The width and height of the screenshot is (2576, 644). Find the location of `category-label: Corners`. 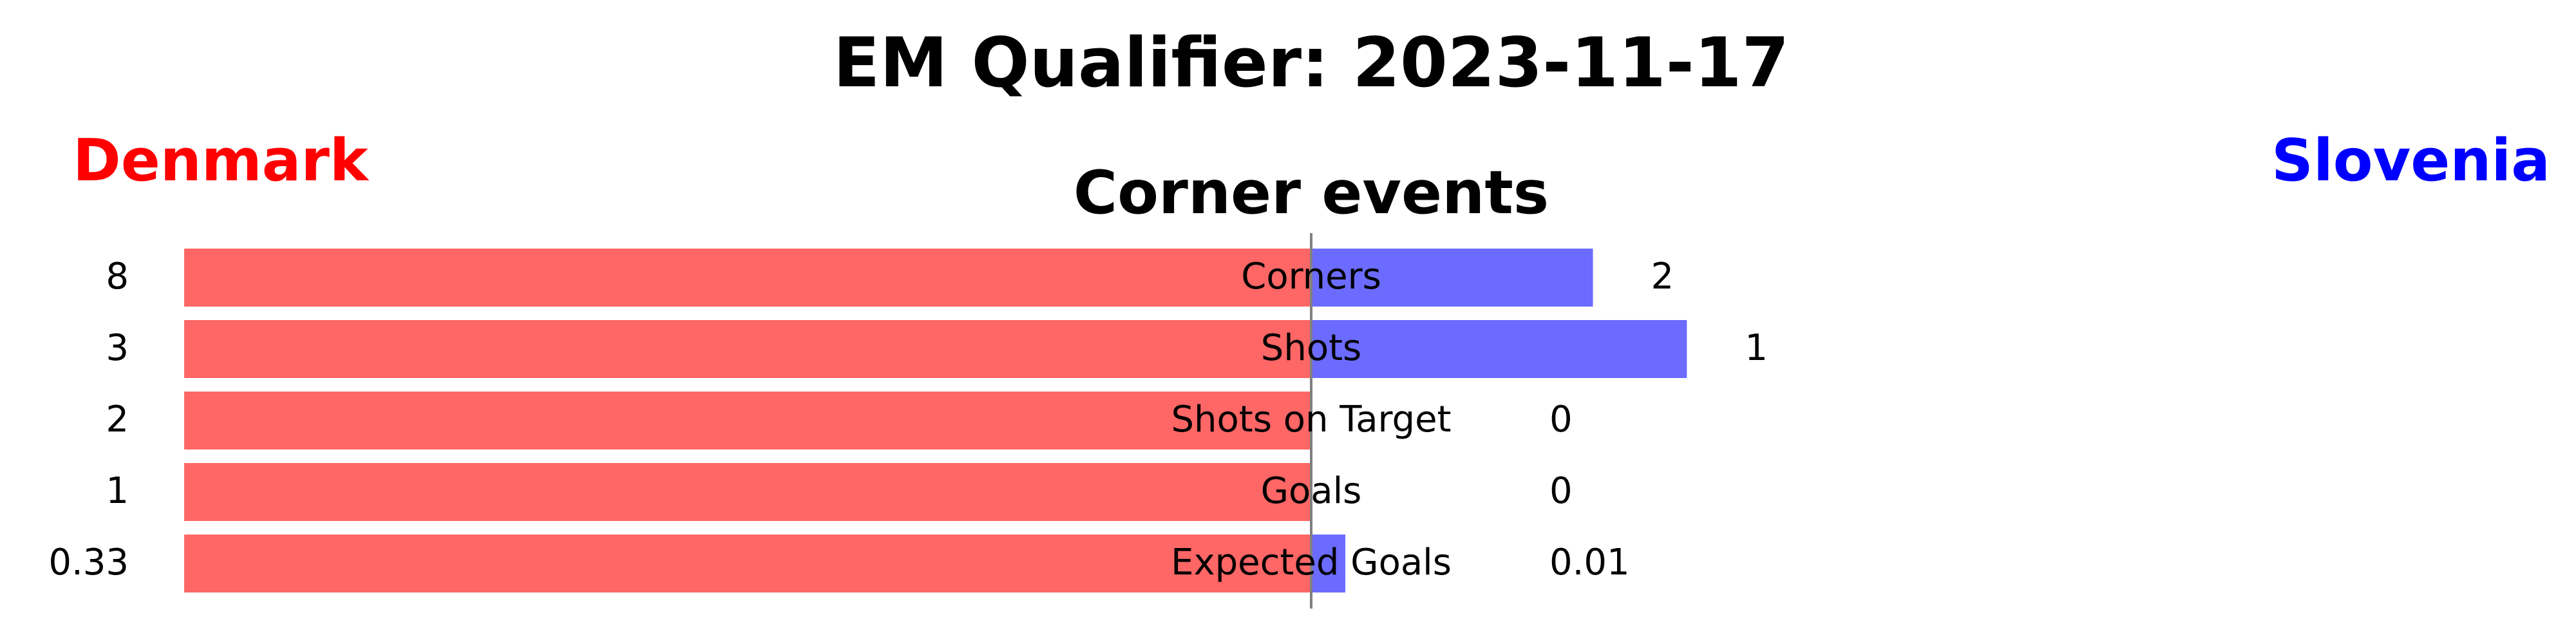

category-label: Corners is located at coordinates (1311, 277).